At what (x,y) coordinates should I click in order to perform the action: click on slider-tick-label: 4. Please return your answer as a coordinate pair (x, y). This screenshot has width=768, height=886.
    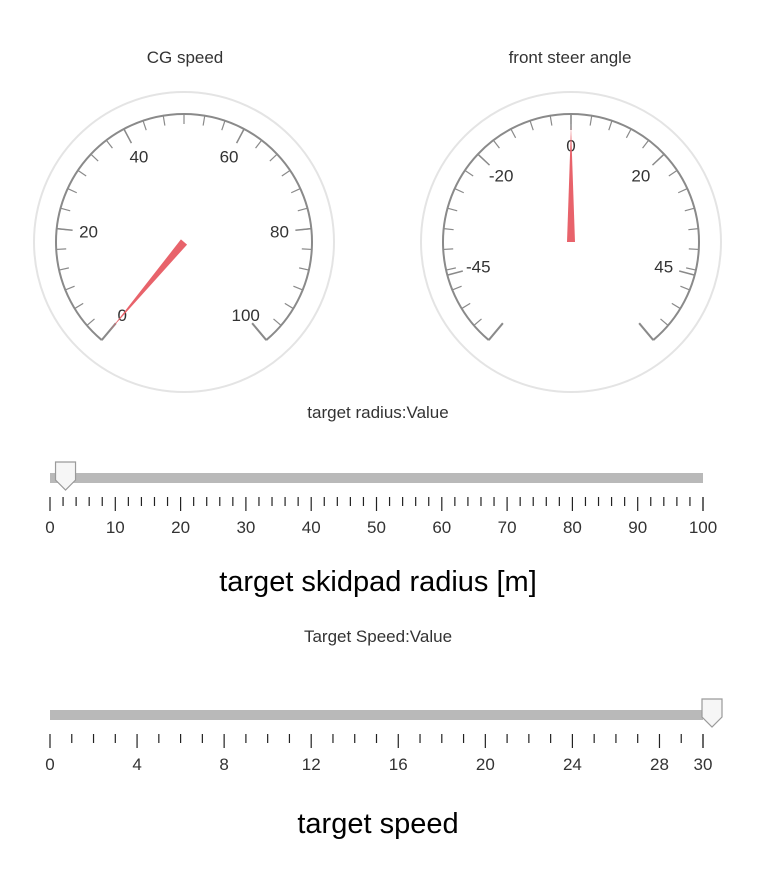
    Looking at the image, I should click on (136, 764).